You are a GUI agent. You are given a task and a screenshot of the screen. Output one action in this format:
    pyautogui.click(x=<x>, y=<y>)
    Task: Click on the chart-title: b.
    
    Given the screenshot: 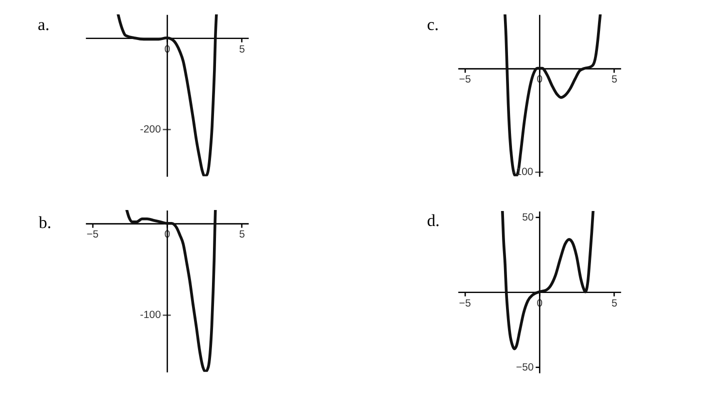 What is the action you would take?
    pyautogui.click(x=45, y=222)
    